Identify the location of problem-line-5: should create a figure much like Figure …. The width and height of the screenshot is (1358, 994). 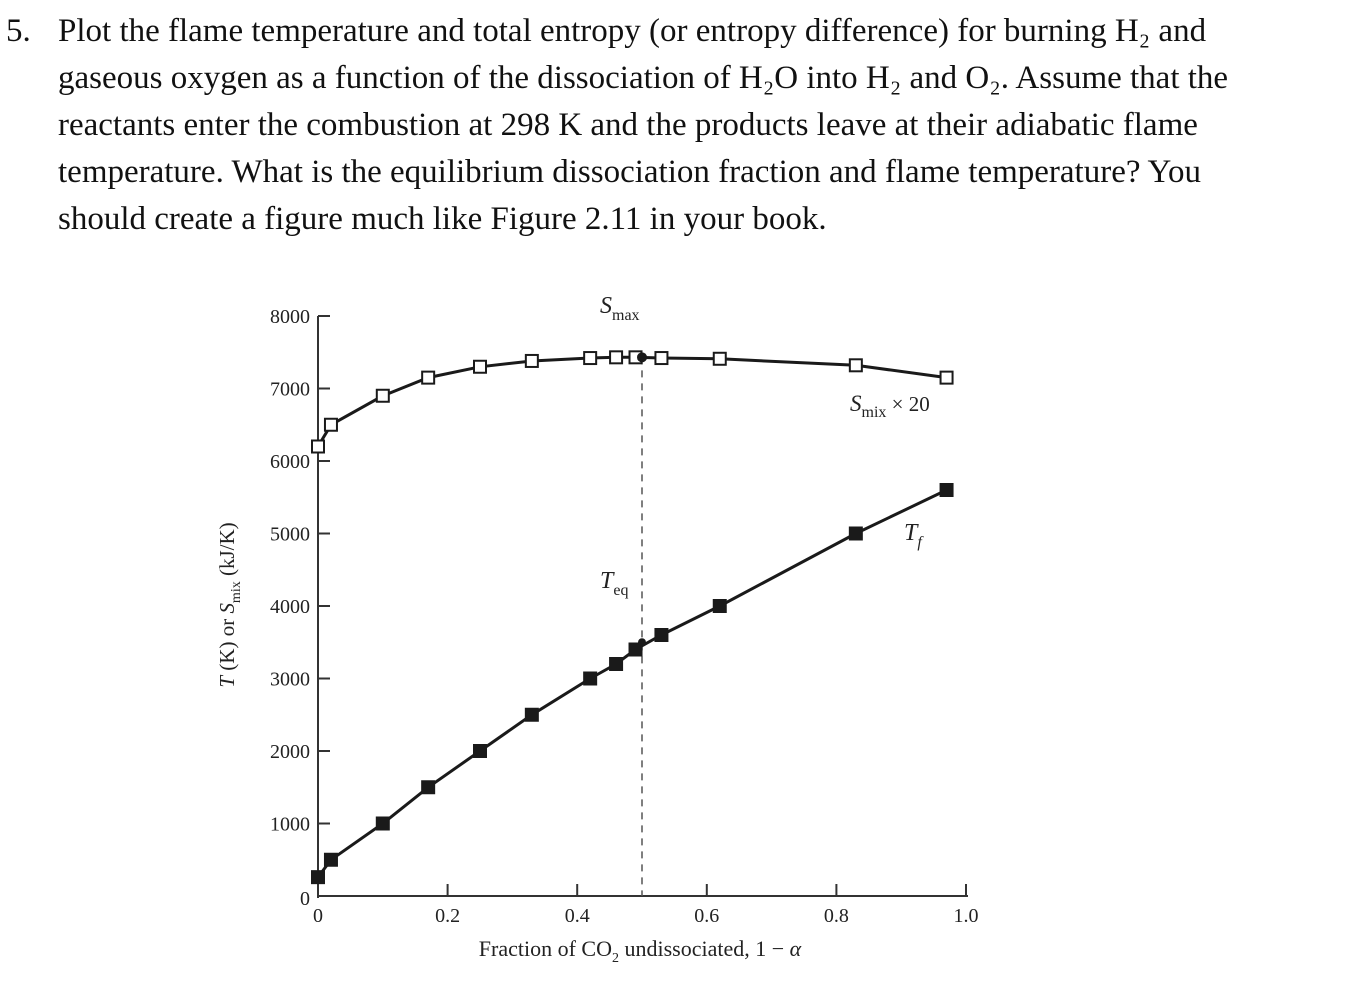
(442, 219).